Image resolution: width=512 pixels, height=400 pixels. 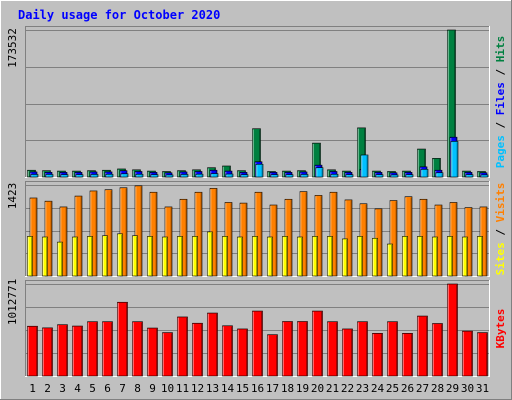 What do you see at coordinates (408, 174) in the screenshot?
I see `day-26-bars` at bounding box center [408, 174].